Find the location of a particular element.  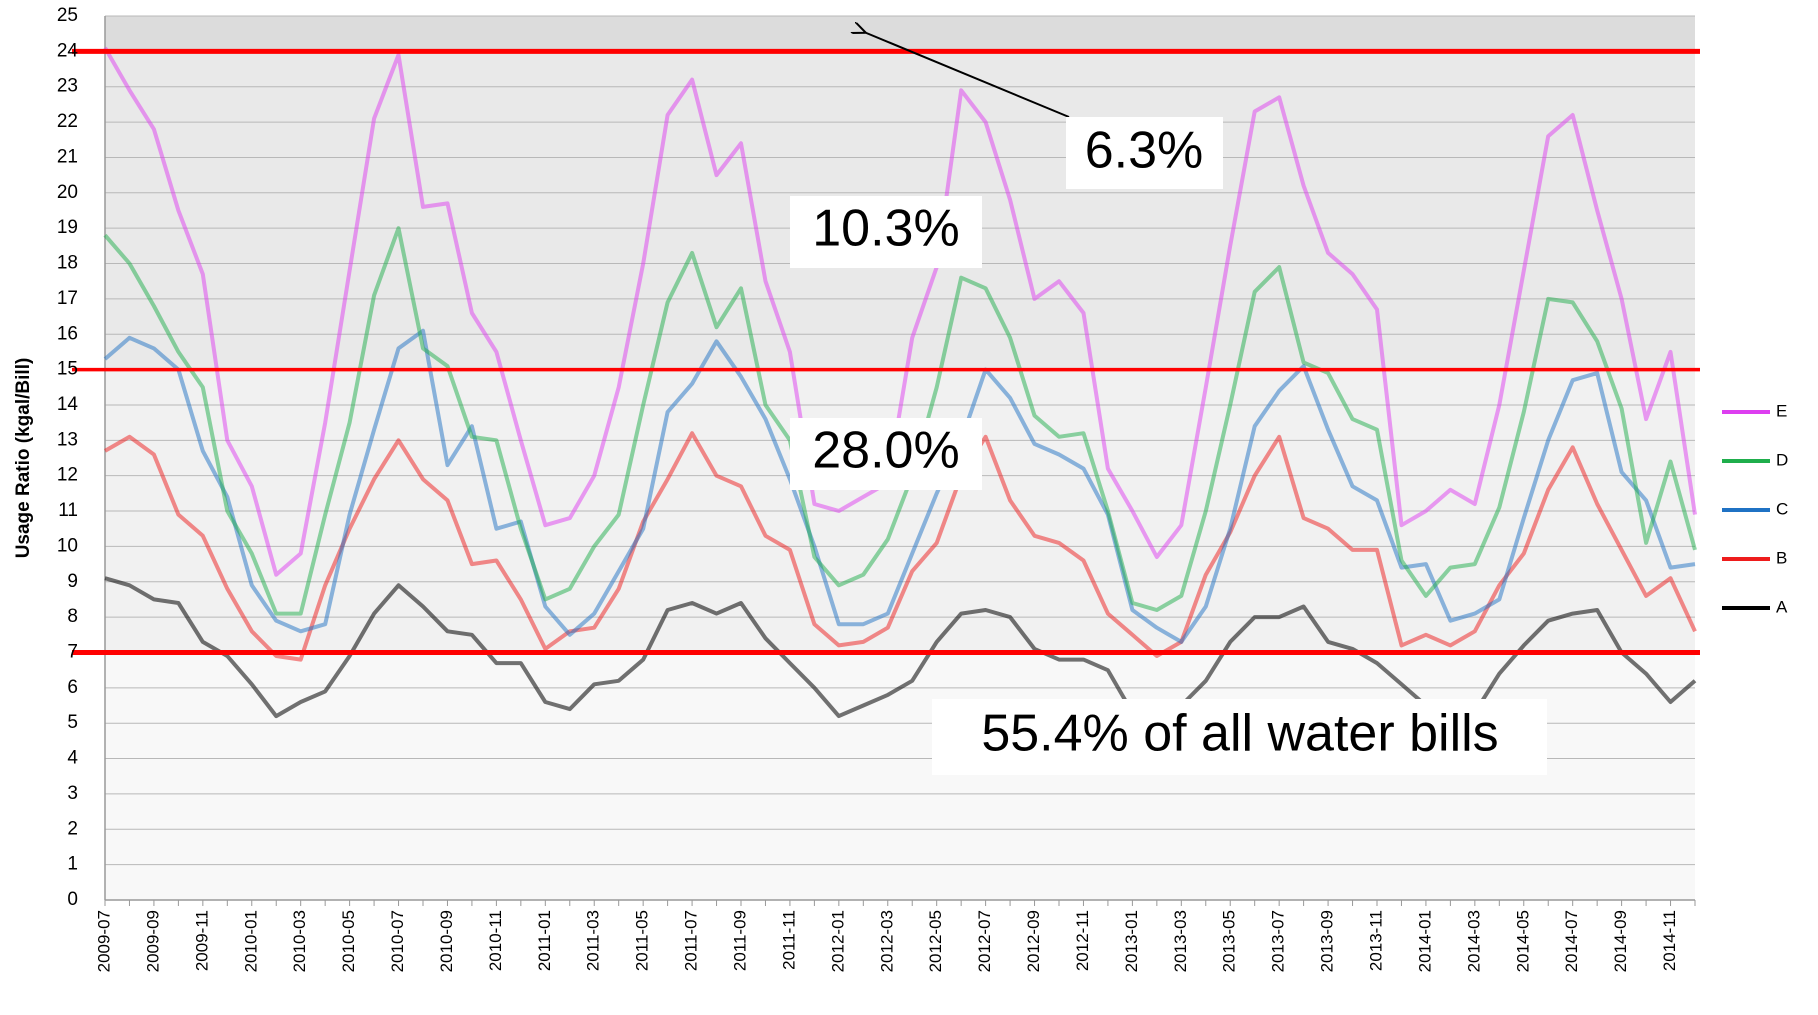

y-tick-label: 24 is located at coordinates (68, 50).